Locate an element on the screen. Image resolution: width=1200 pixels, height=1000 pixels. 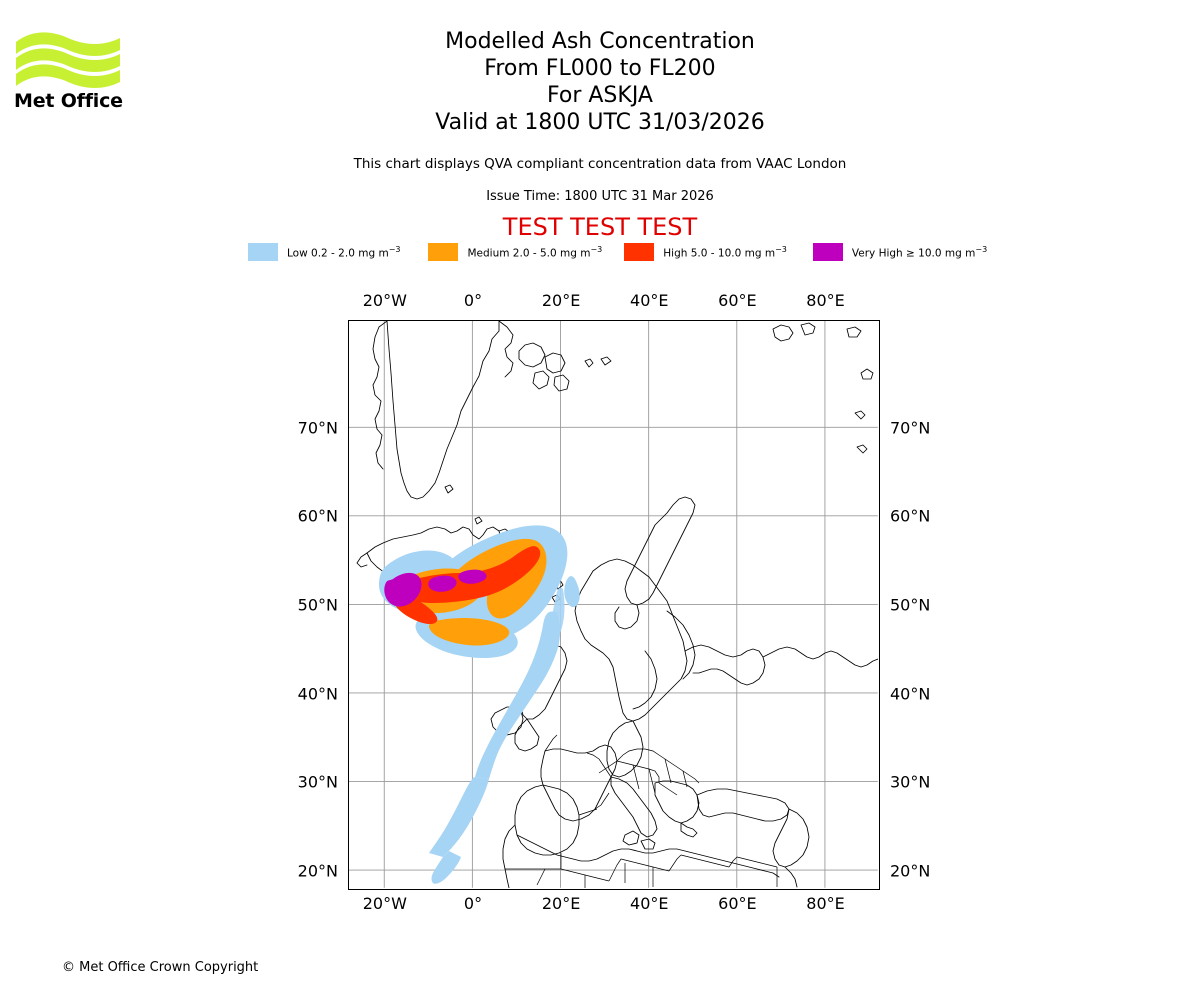
legend-low: Low 0.2 - 2.0 mg m−3 is located at coordinates (324, 252).